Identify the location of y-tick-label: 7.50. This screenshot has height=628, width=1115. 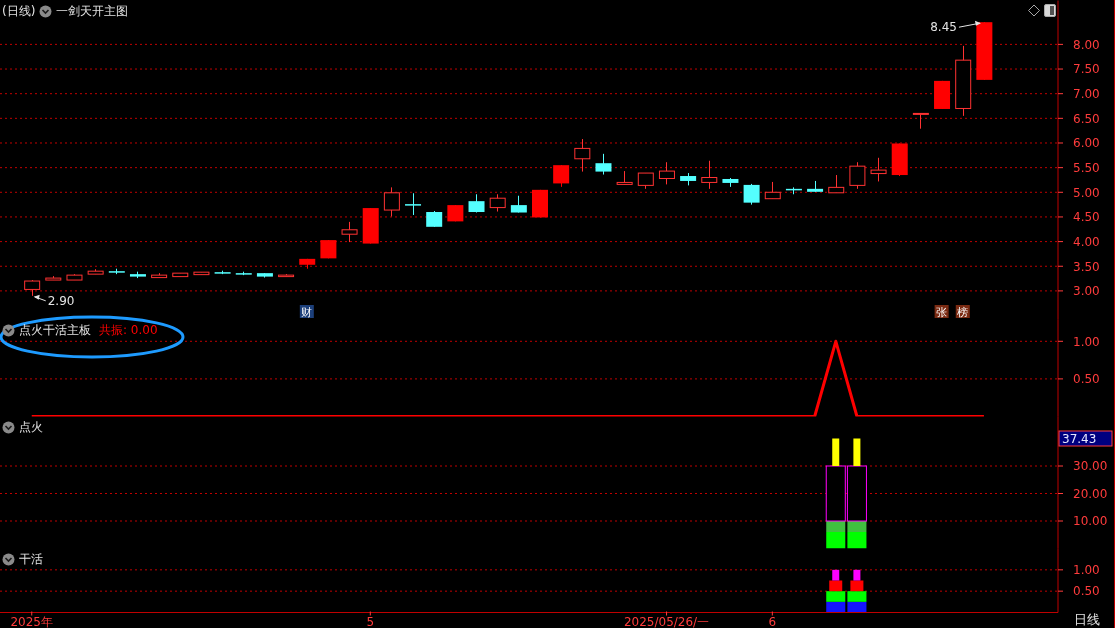
(1086, 69).